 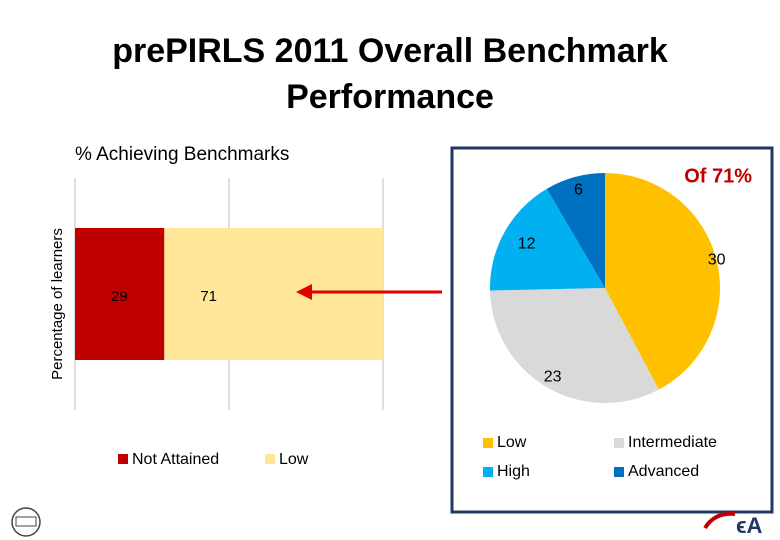 I want to click on data-label: 6, so click(x=578, y=190).